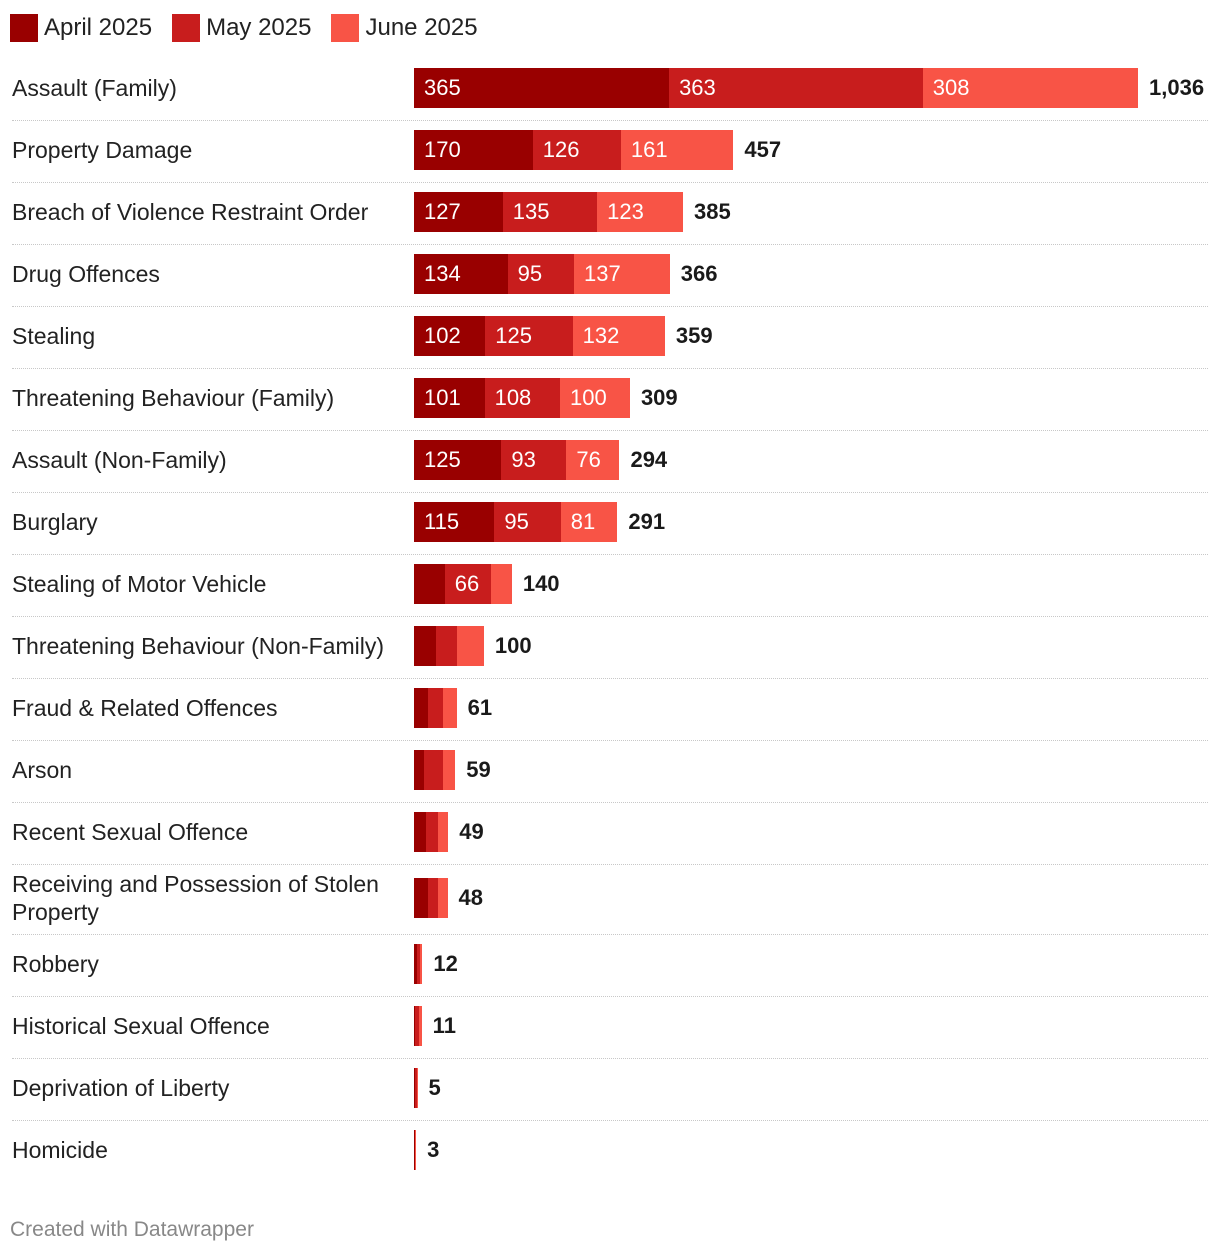 The image size is (1220, 1258). I want to click on bar-segment-label: 126, so click(561, 149).